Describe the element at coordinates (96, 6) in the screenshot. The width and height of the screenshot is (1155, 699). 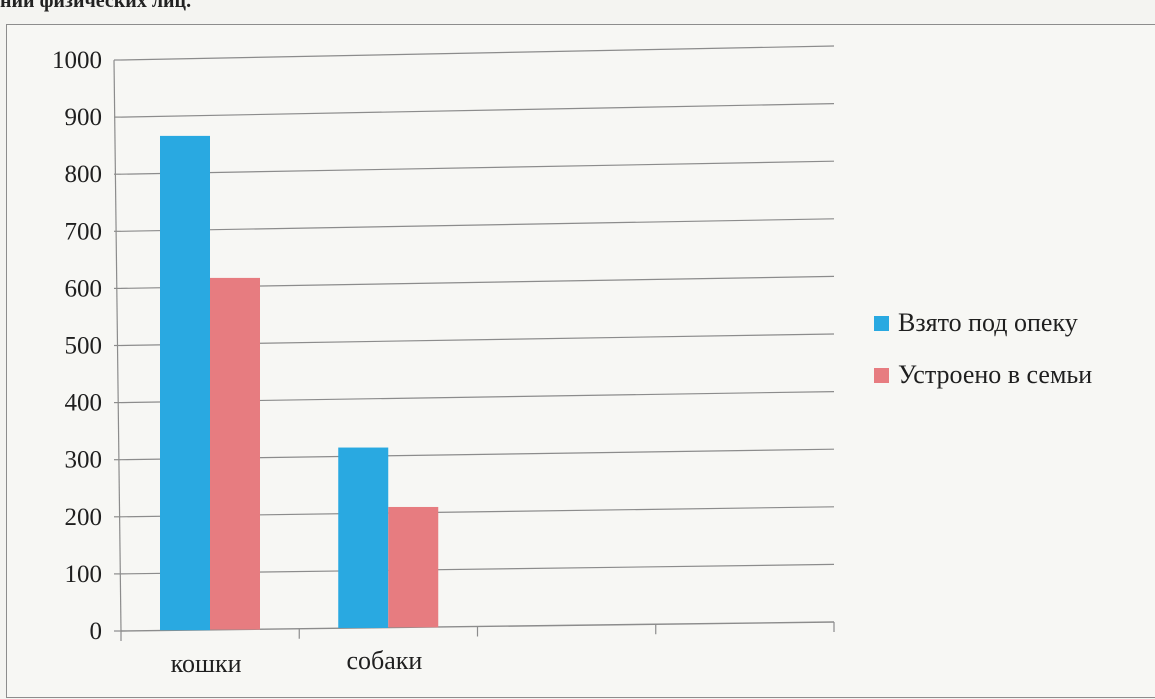
I see `caption-text: ний физических лиц.` at that location.